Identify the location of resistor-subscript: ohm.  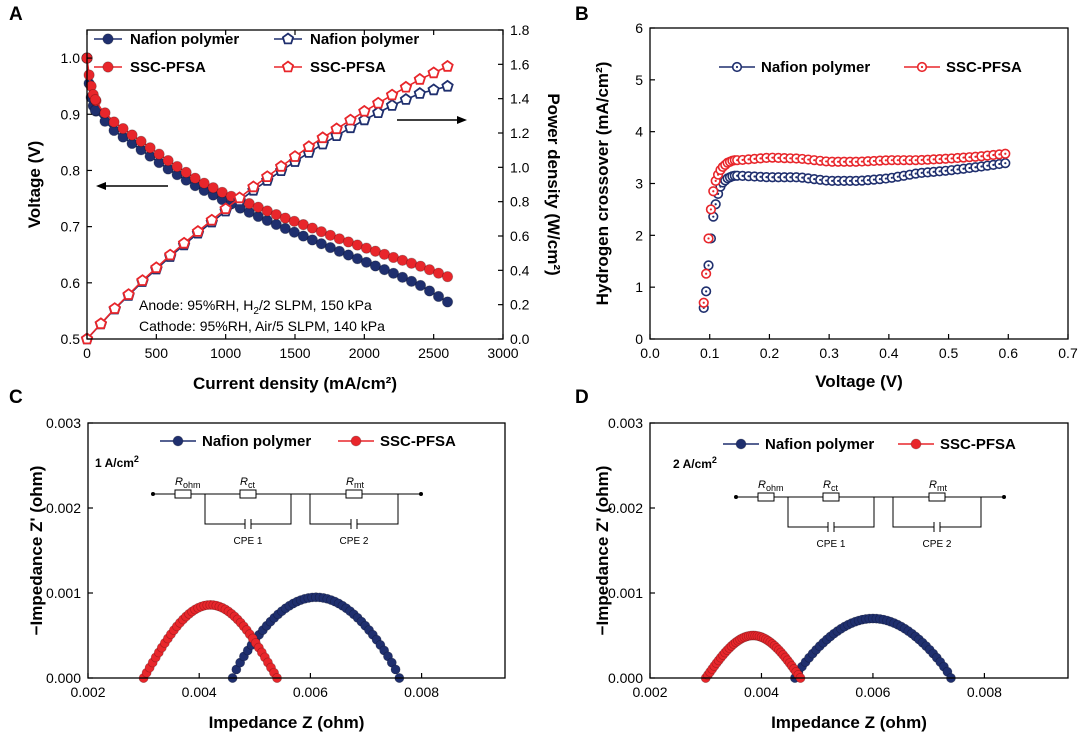
(775, 488).